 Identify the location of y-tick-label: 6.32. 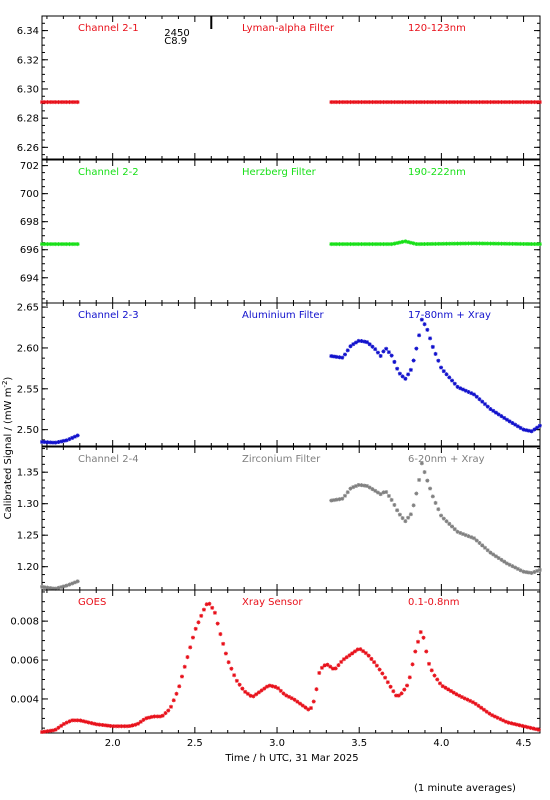
(28, 60).